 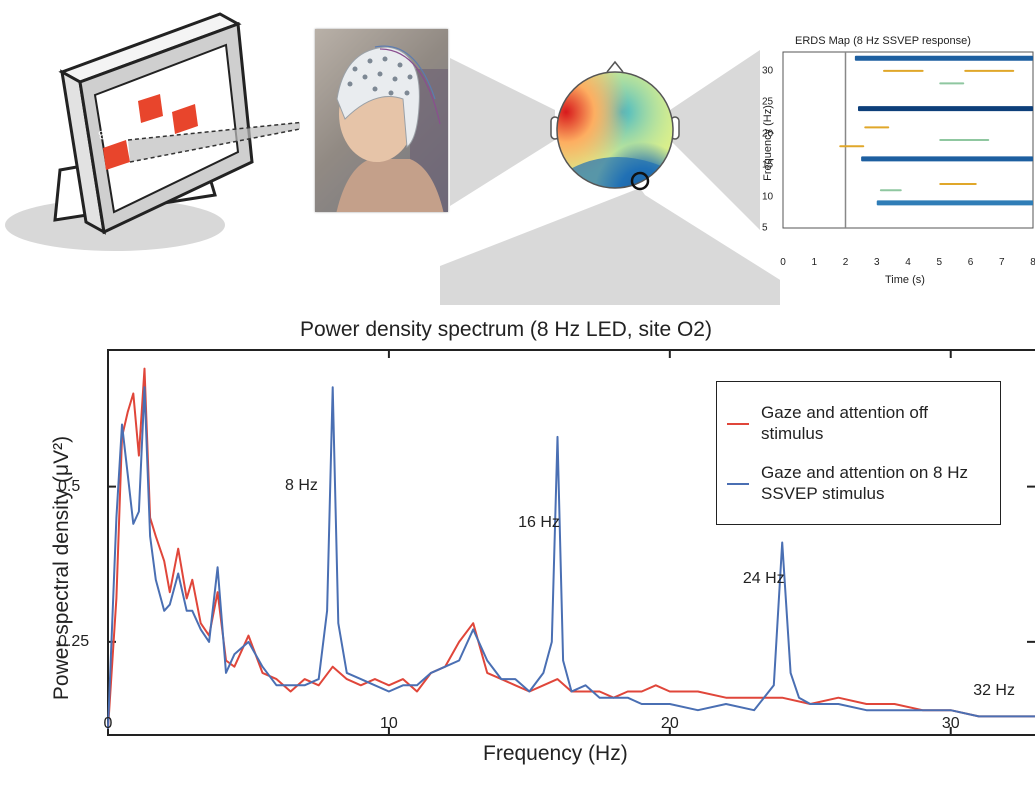 What do you see at coordinates (213, 131) in the screenshot?
I see `gaze-line-top` at bounding box center [213, 131].